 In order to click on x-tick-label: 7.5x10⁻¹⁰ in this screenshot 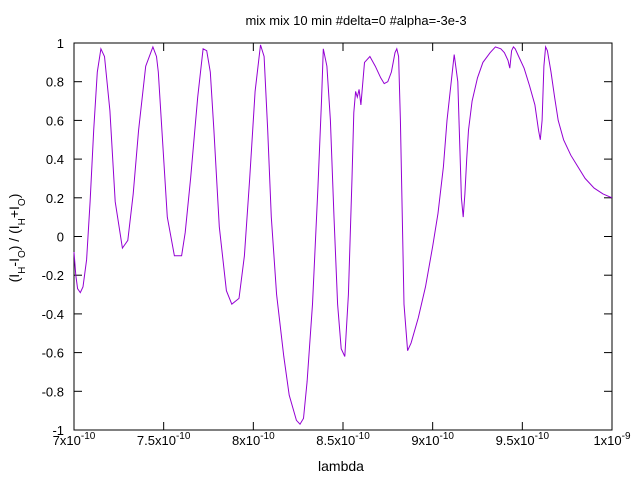, I will do `click(164, 439)`.